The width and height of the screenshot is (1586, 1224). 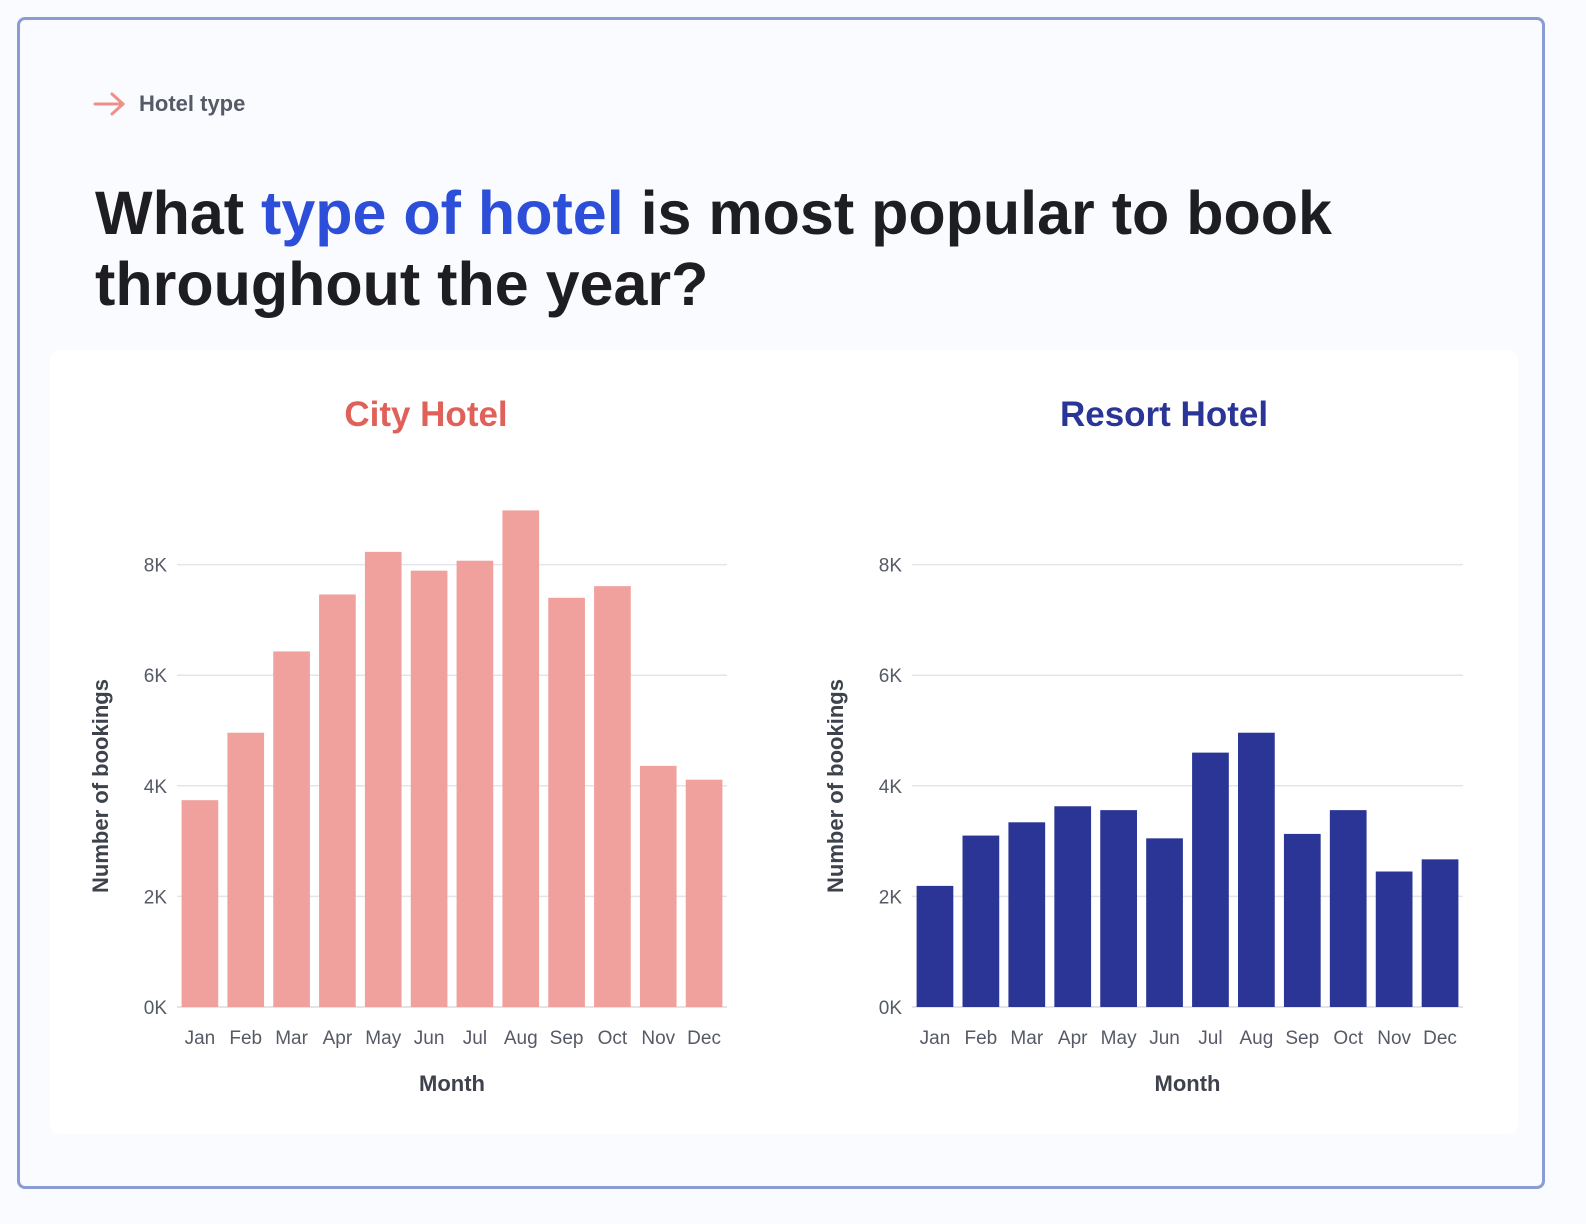 What do you see at coordinates (452, 1083) in the screenshot?
I see `city-x-axis-label: Month` at bounding box center [452, 1083].